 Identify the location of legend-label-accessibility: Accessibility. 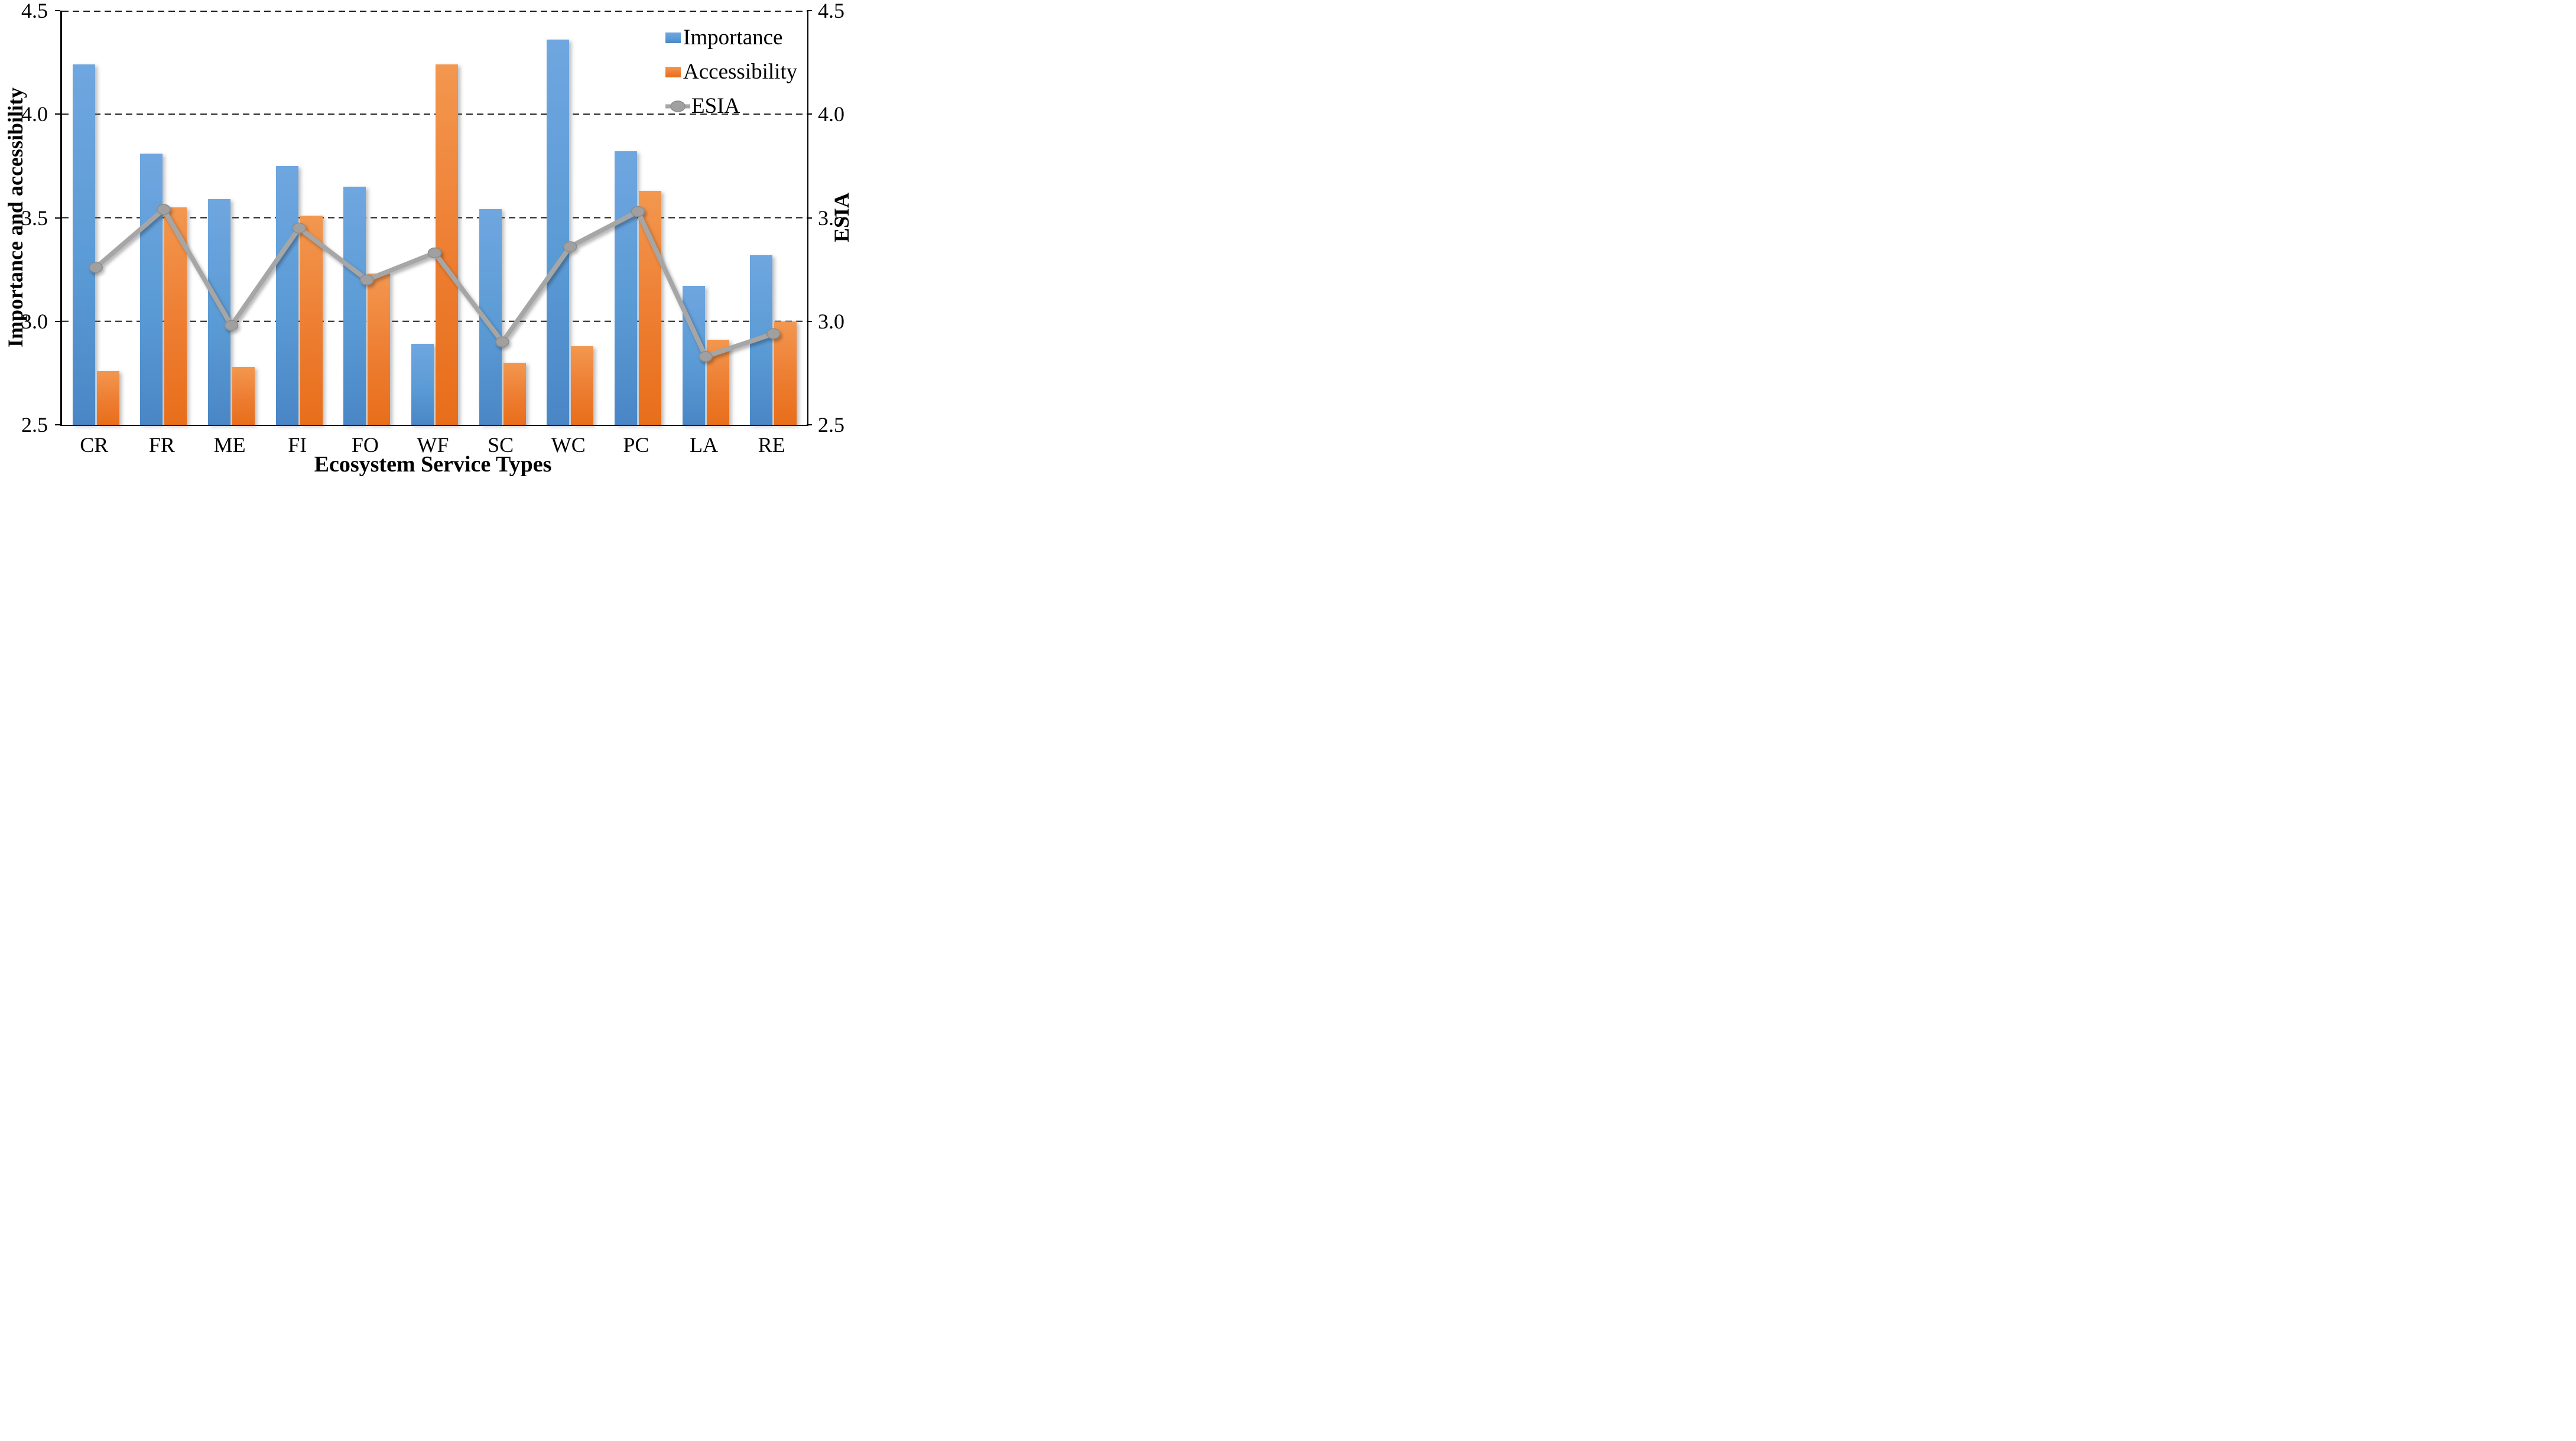
(740, 72).